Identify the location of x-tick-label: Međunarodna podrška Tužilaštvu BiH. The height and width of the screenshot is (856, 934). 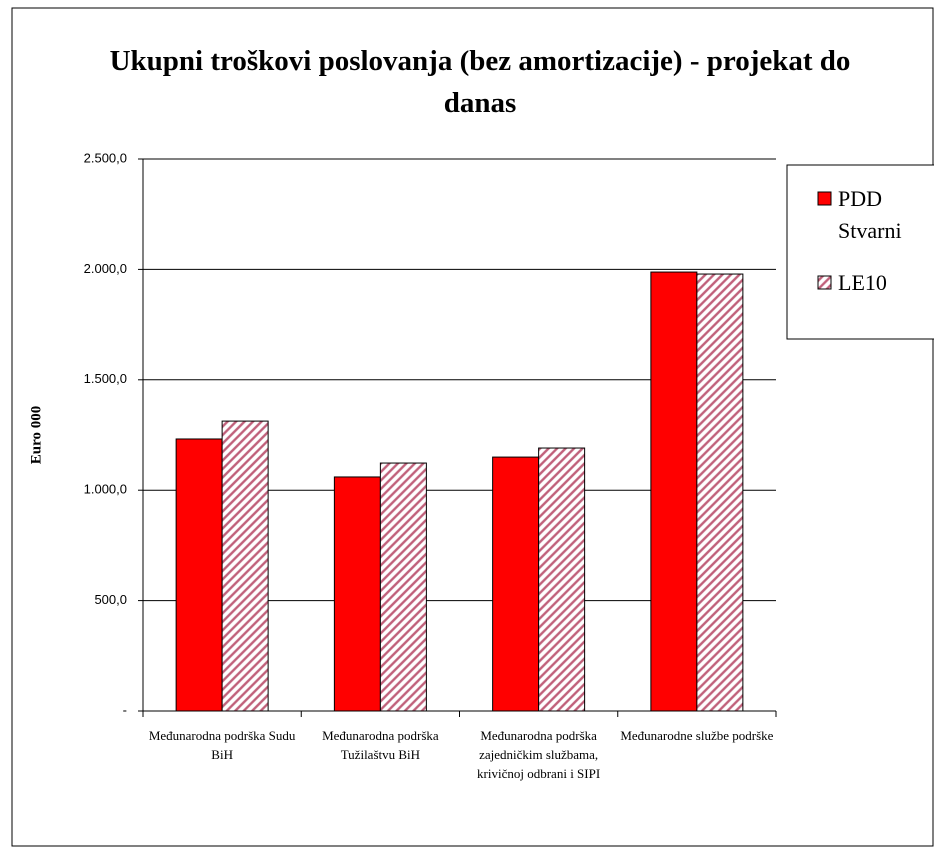
(380, 745).